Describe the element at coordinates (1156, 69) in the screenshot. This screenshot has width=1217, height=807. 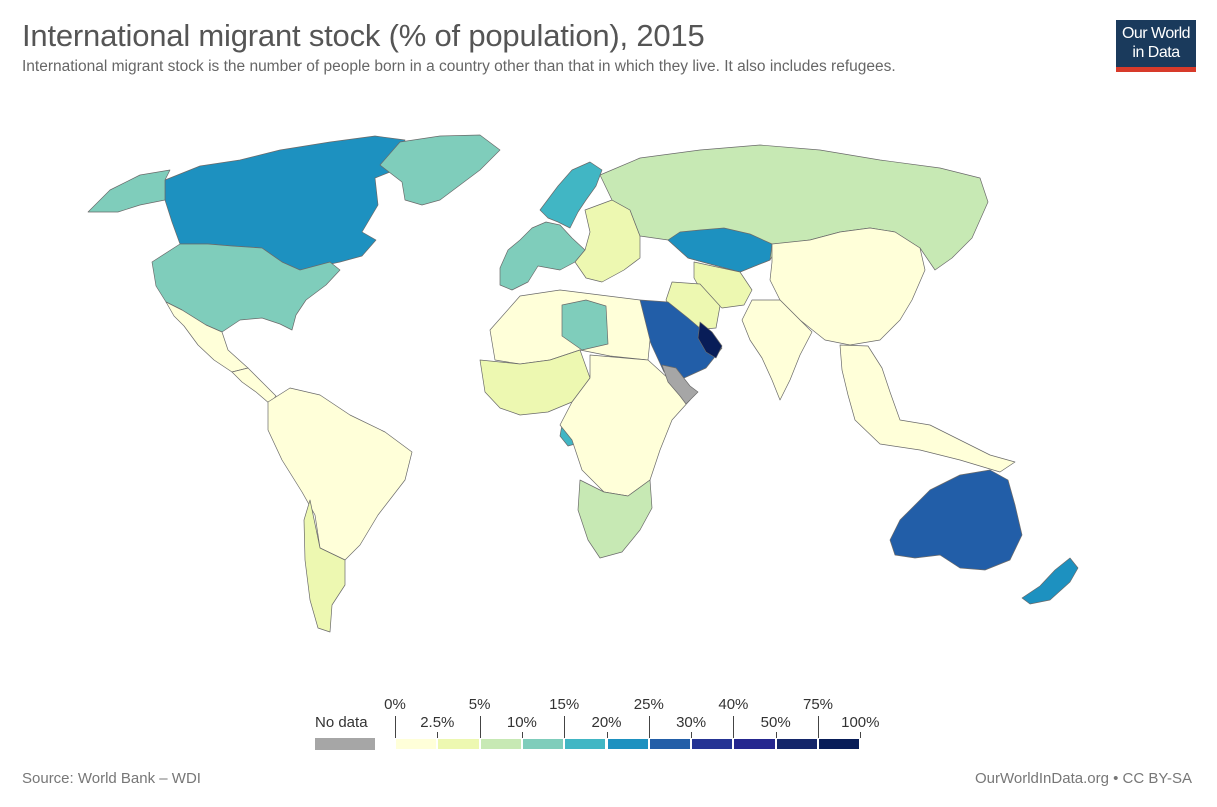
I see `logo-accent-bar` at that location.